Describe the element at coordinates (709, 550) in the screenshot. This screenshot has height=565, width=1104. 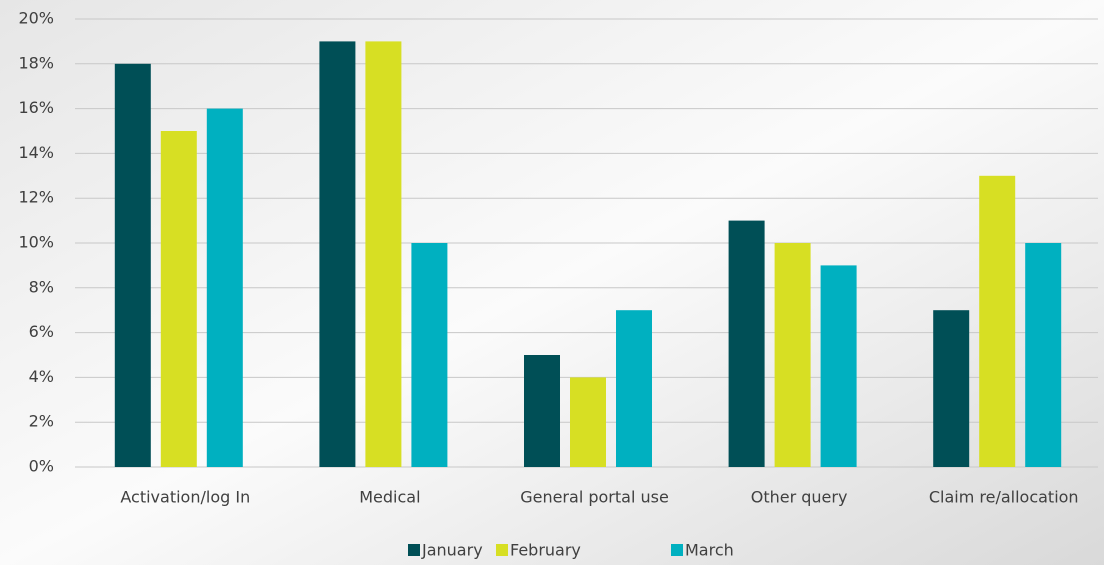
I see `legend-label: March` at that location.